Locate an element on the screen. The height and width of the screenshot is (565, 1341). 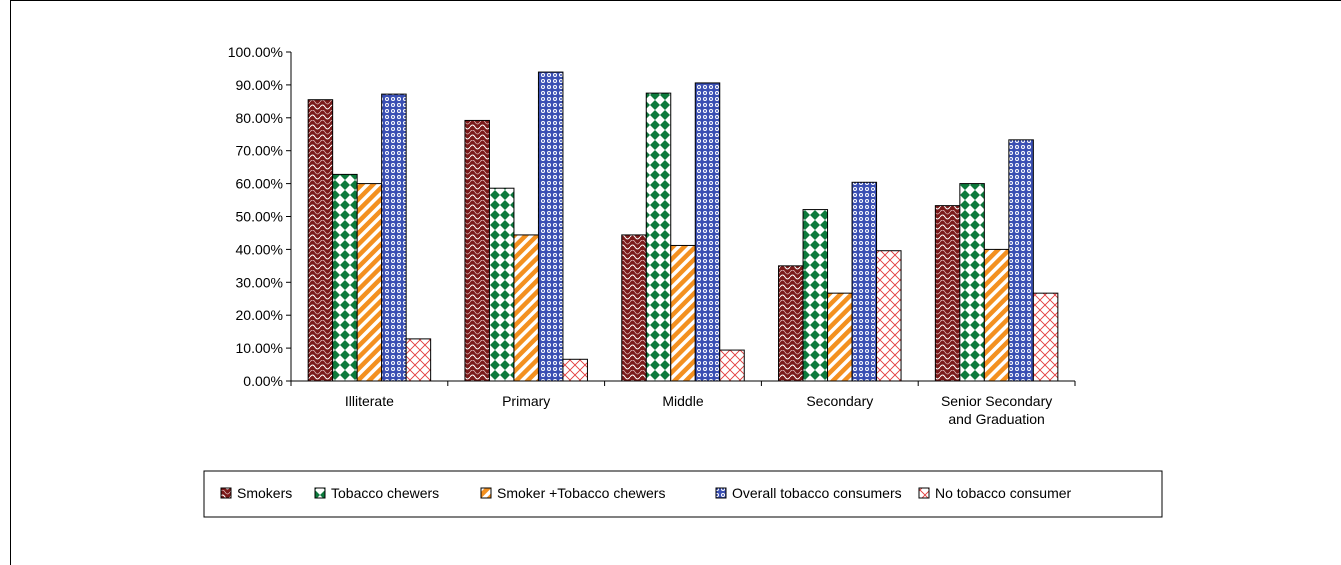
y-tick-label: 100.00% is located at coordinates (255, 52).